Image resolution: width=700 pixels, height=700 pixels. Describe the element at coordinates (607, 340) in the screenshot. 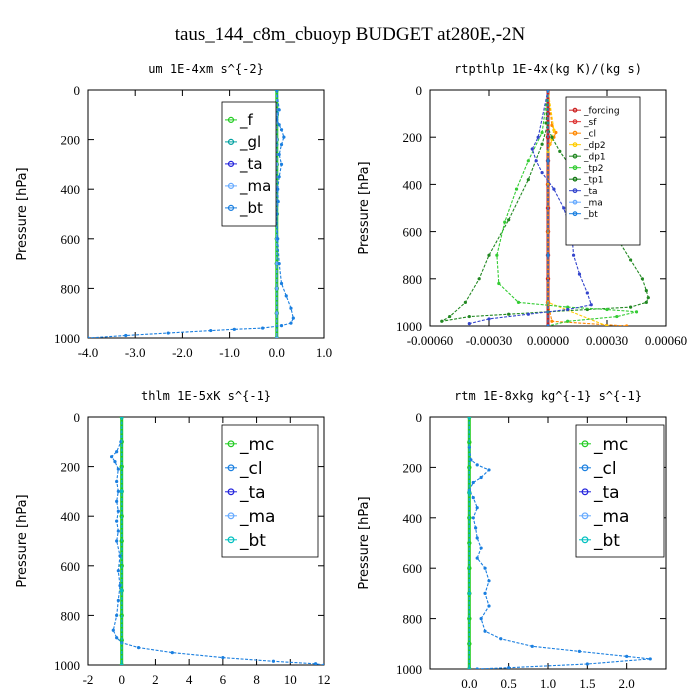

I see `x-tick-label: 0.00030` at that location.